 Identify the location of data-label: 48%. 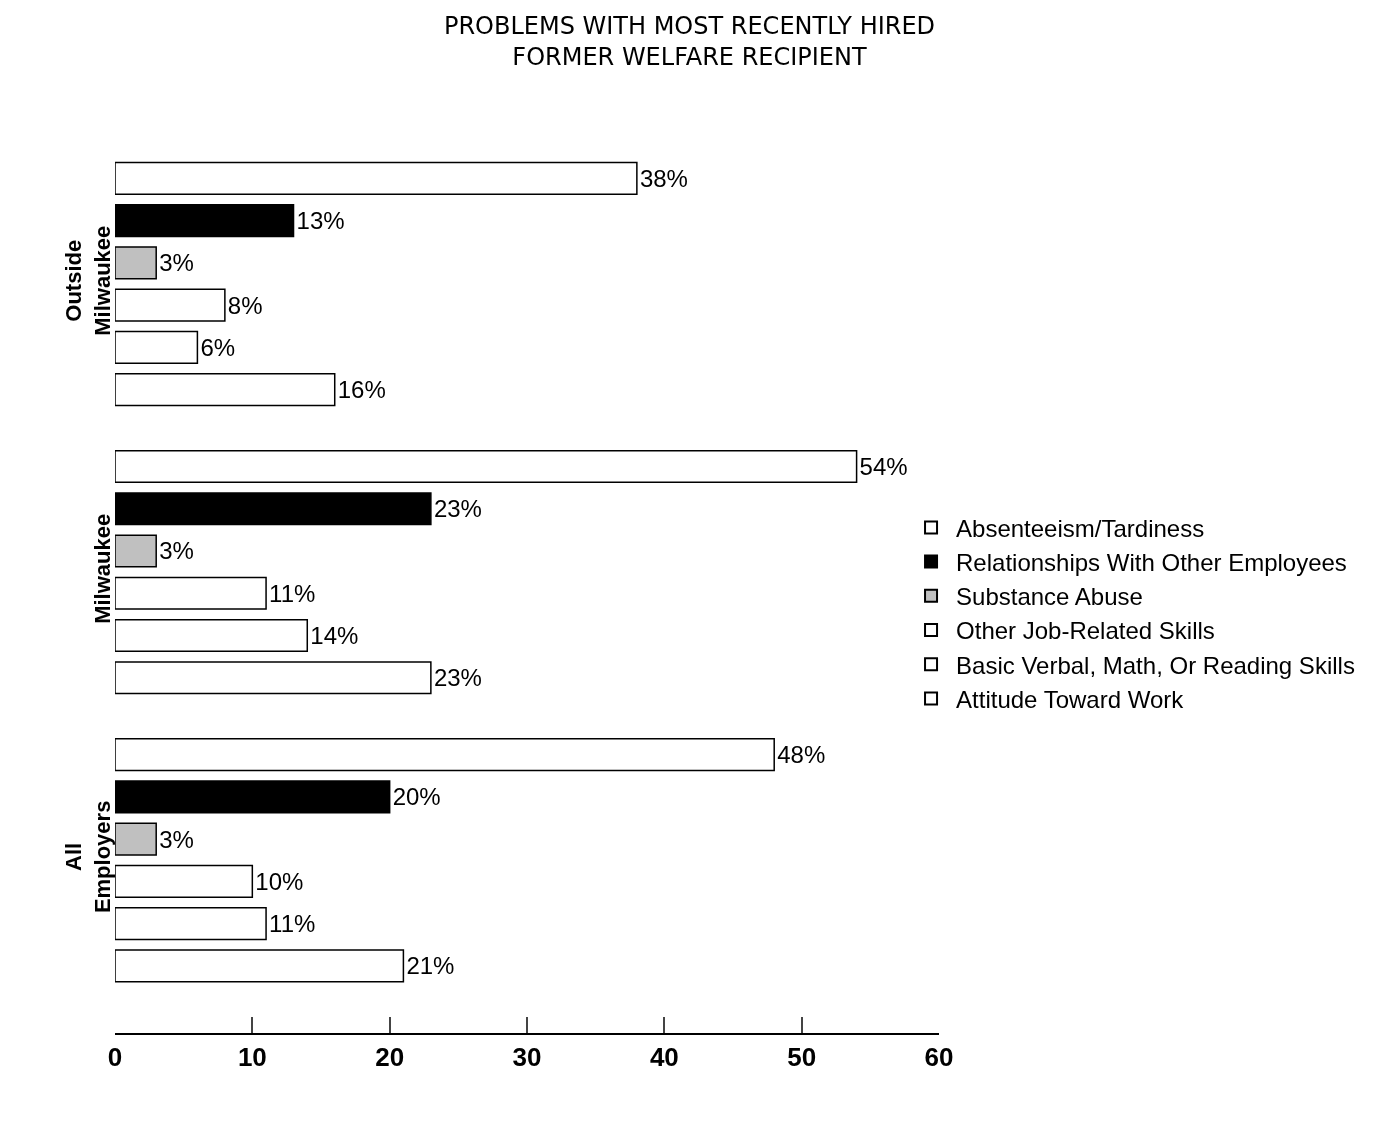
(801, 755).